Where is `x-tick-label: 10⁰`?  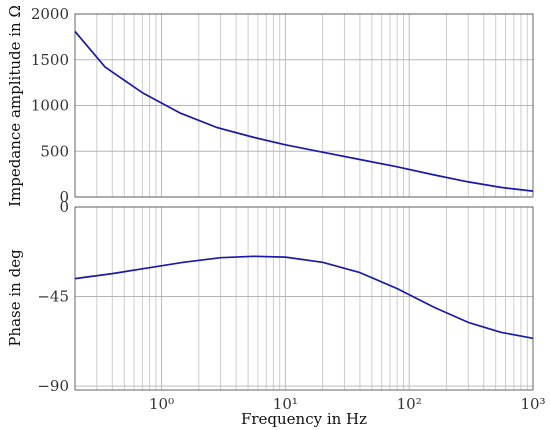
x-tick-label: 10⁰ is located at coordinates (161, 404).